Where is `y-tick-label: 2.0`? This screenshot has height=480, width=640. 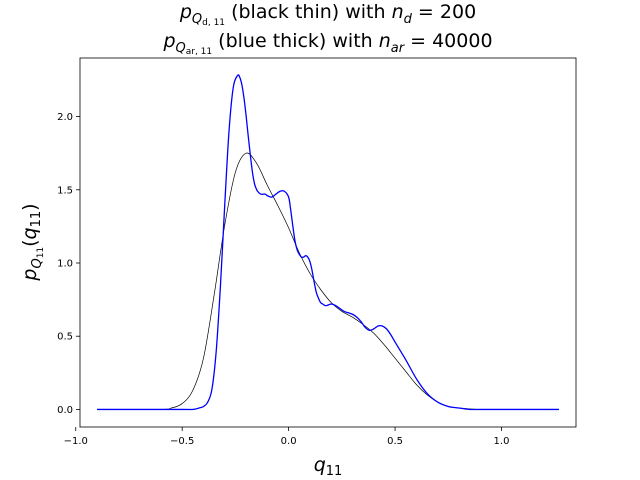 y-tick-label: 2.0 is located at coordinates (65, 117).